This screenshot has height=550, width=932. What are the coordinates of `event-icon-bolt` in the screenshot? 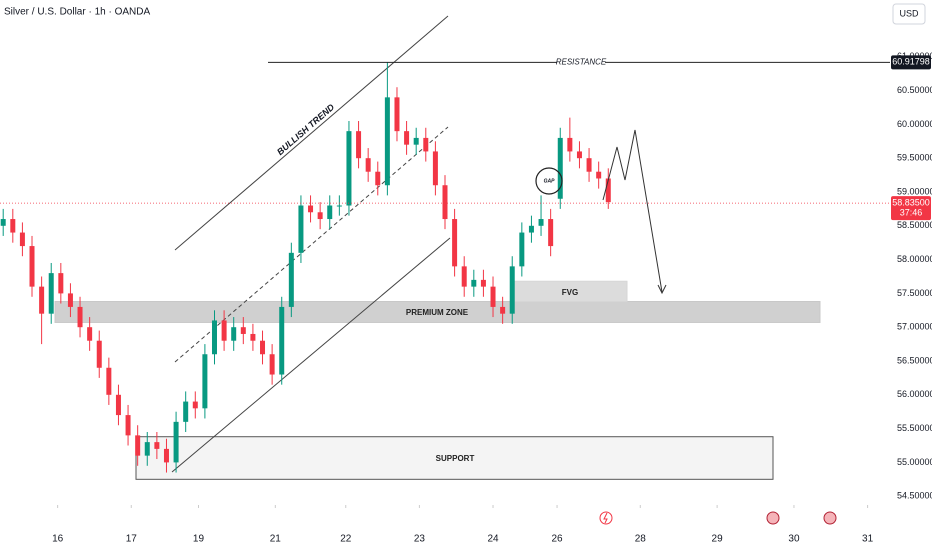 It's located at (605, 518).